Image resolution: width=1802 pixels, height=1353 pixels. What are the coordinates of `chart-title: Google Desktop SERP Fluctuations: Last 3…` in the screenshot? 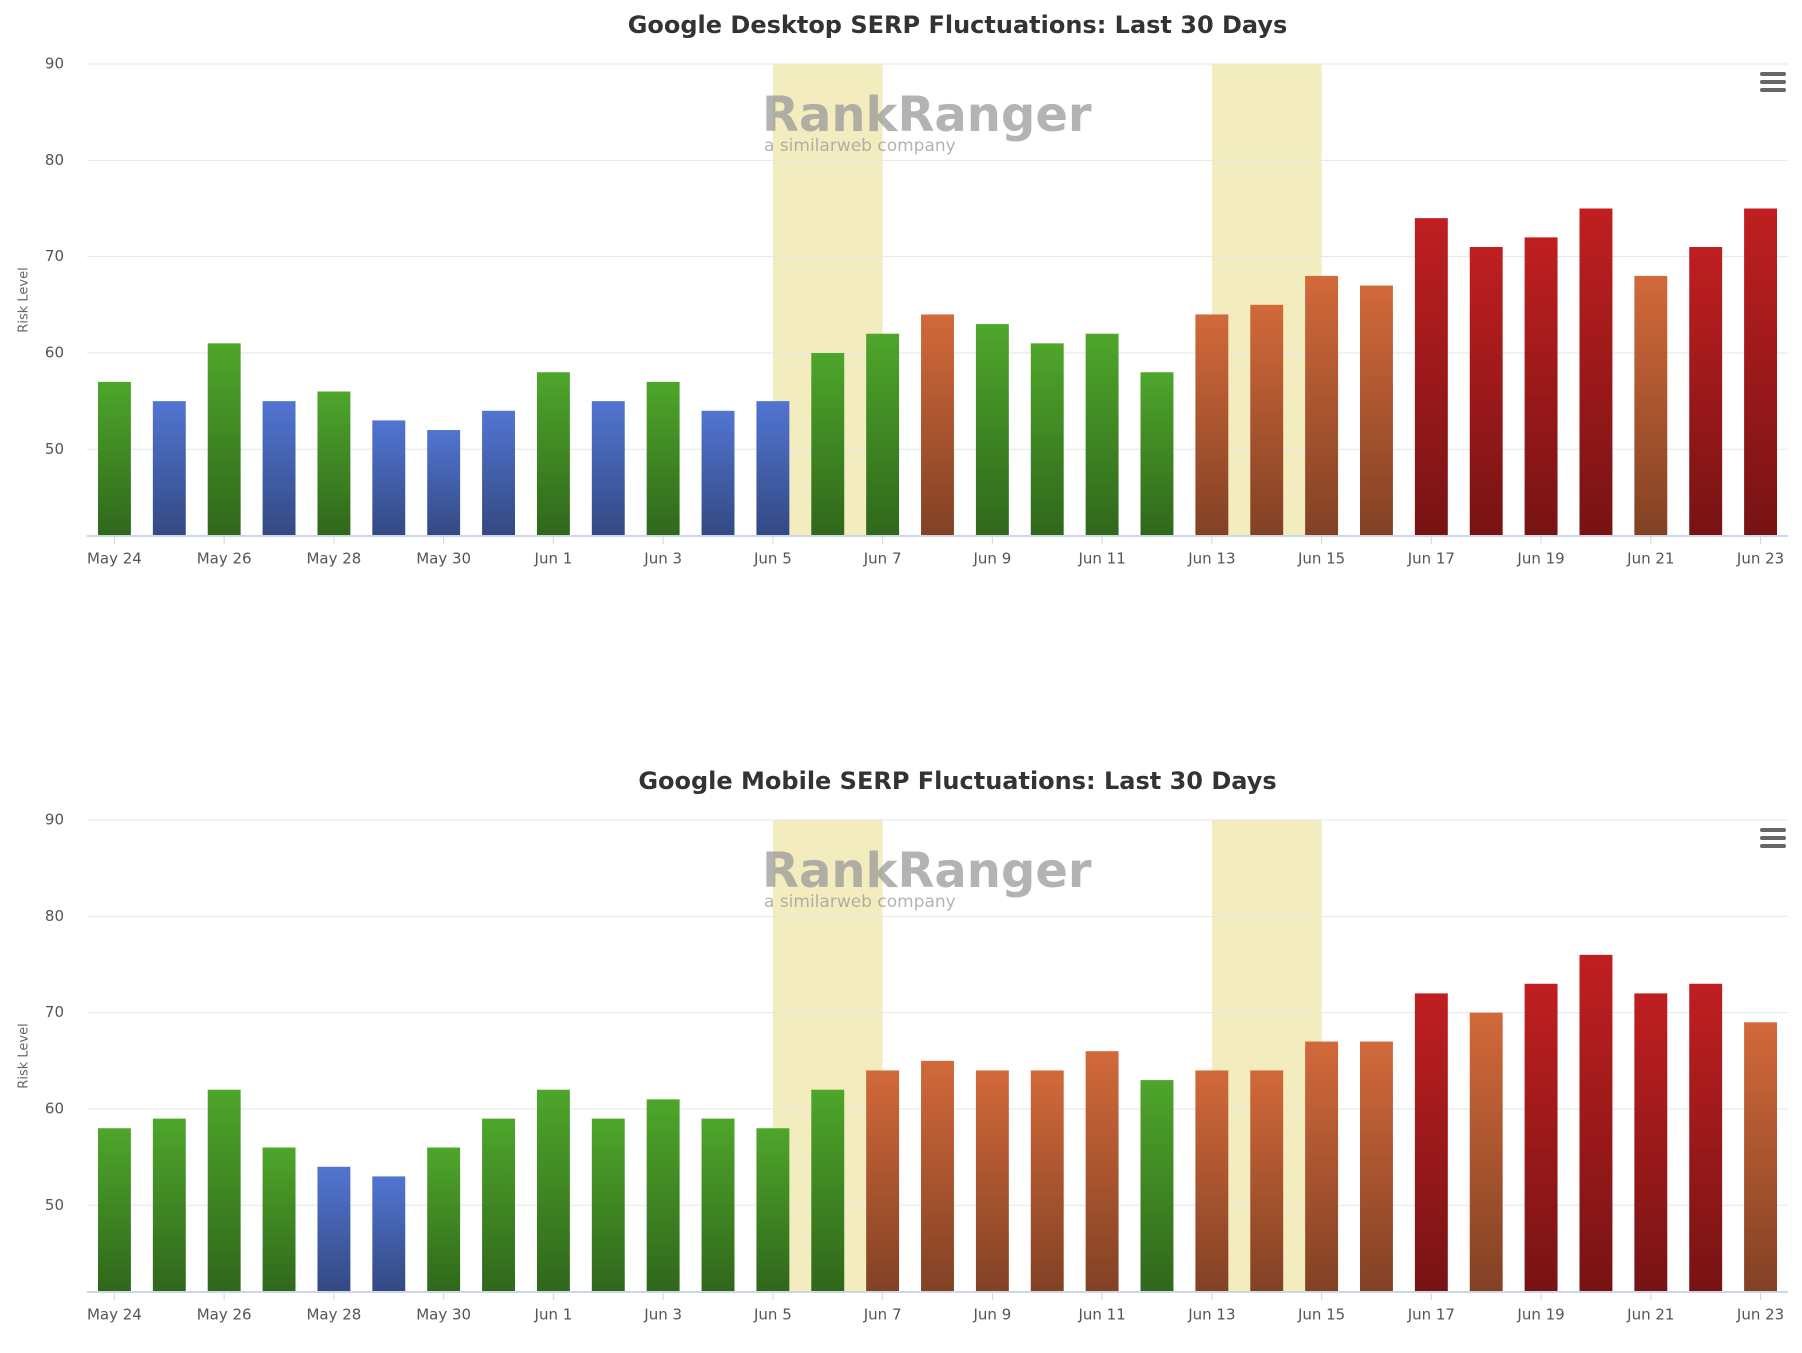 It's located at (958, 25).